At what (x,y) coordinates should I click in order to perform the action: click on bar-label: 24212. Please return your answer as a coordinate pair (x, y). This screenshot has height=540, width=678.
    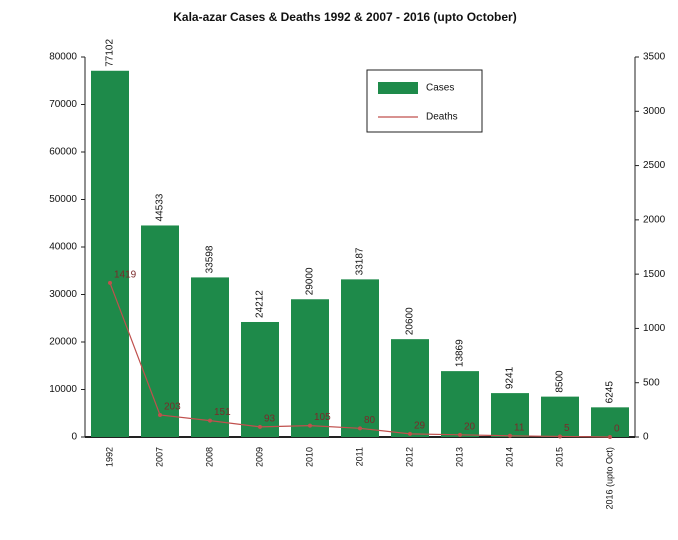
    Looking at the image, I should click on (260, 304).